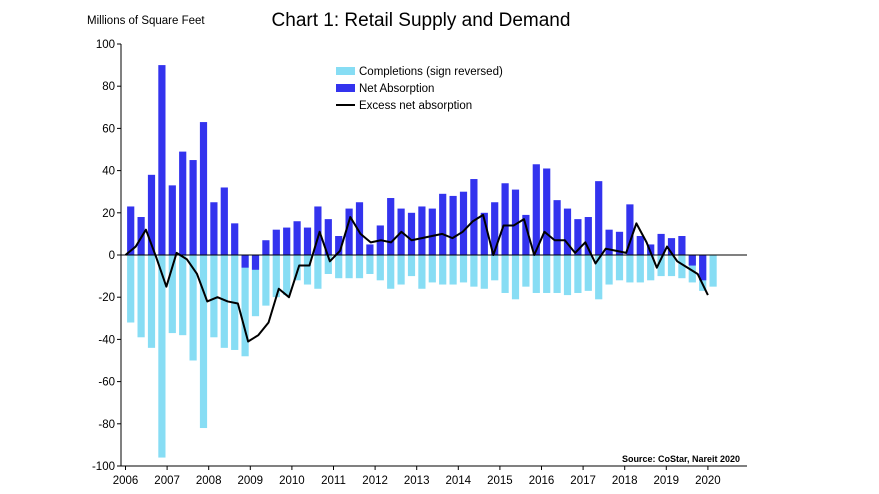 Image resolution: width=879 pixels, height=494 pixels. I want to click on y-tick-label: 60, so click(108, 129).